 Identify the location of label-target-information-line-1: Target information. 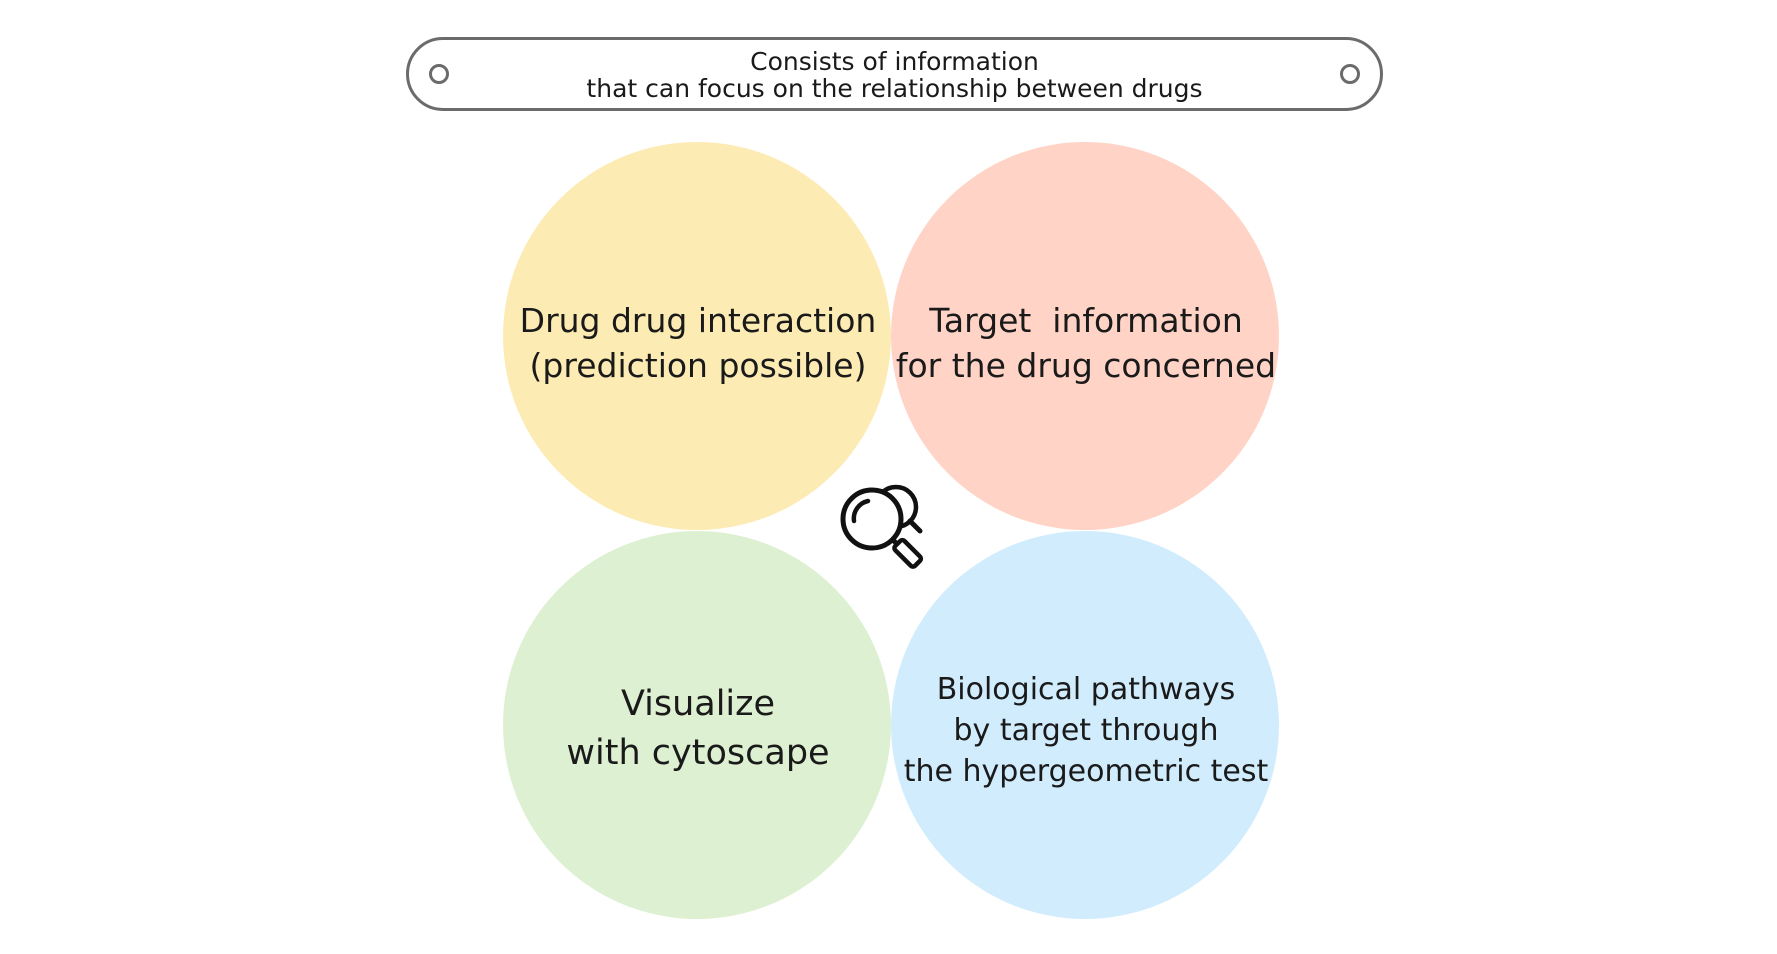
(1086, 320).